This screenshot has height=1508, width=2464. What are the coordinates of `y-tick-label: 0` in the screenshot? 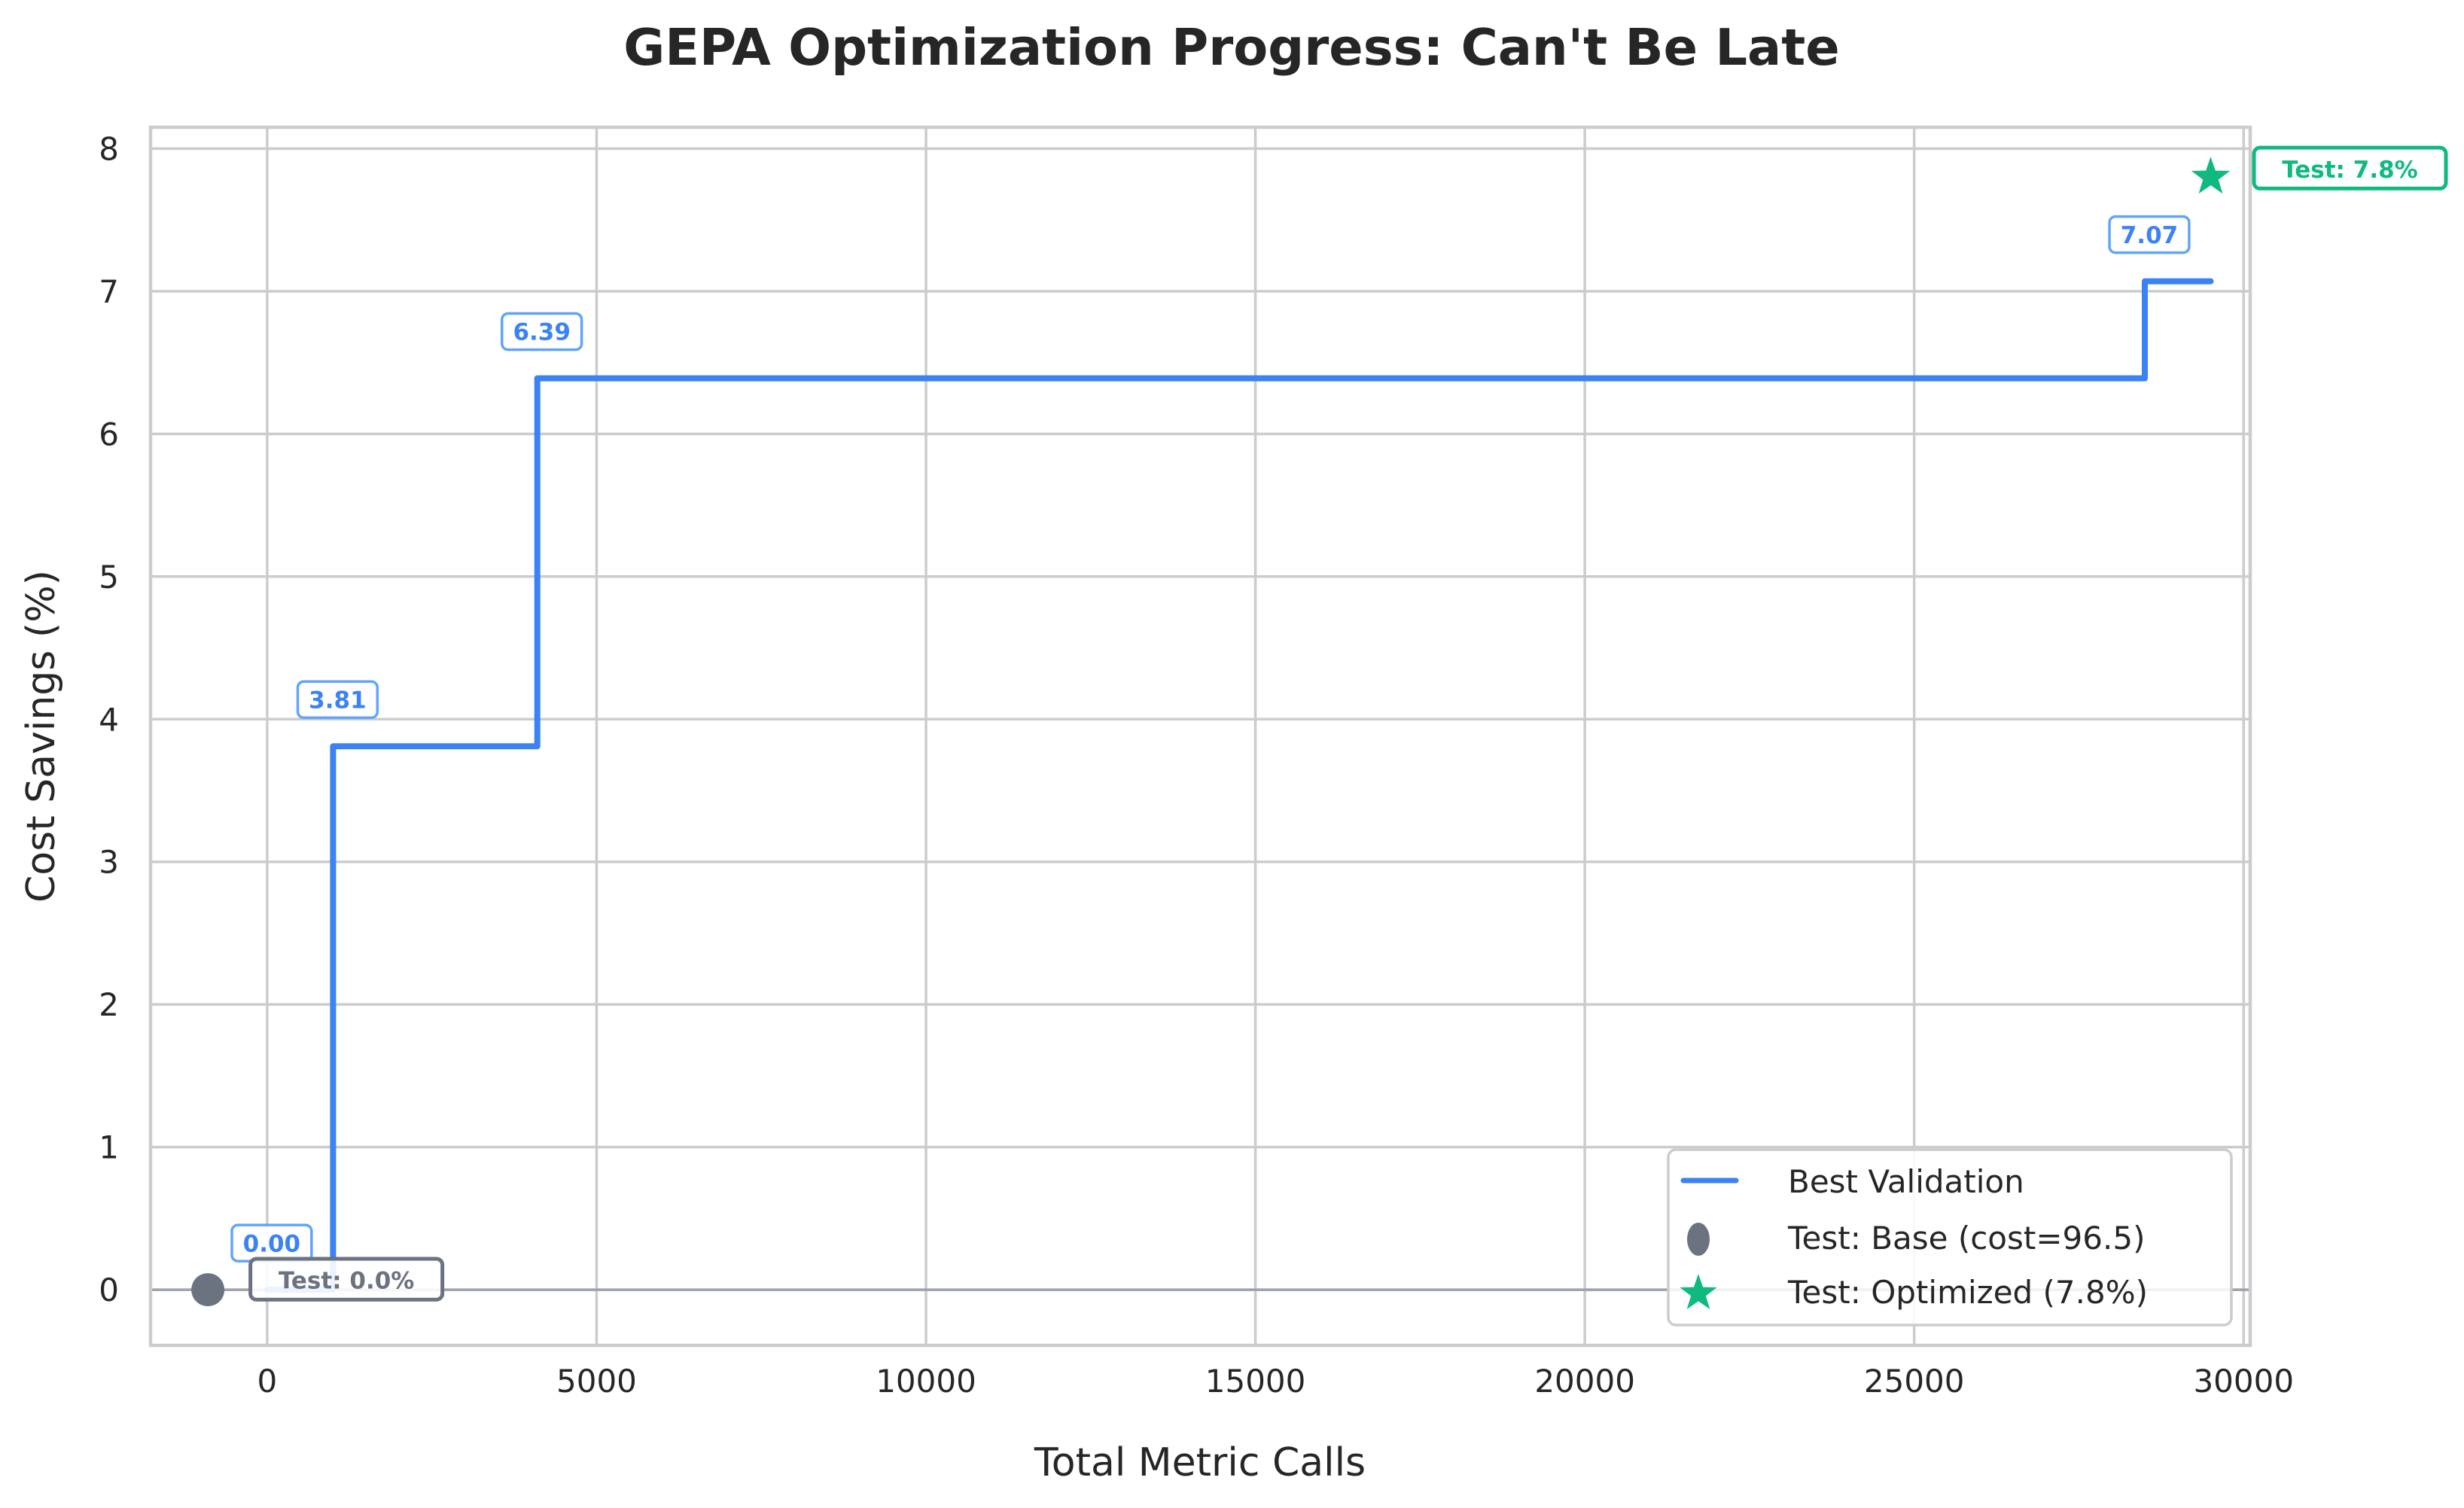 It's located at (109, 1290).